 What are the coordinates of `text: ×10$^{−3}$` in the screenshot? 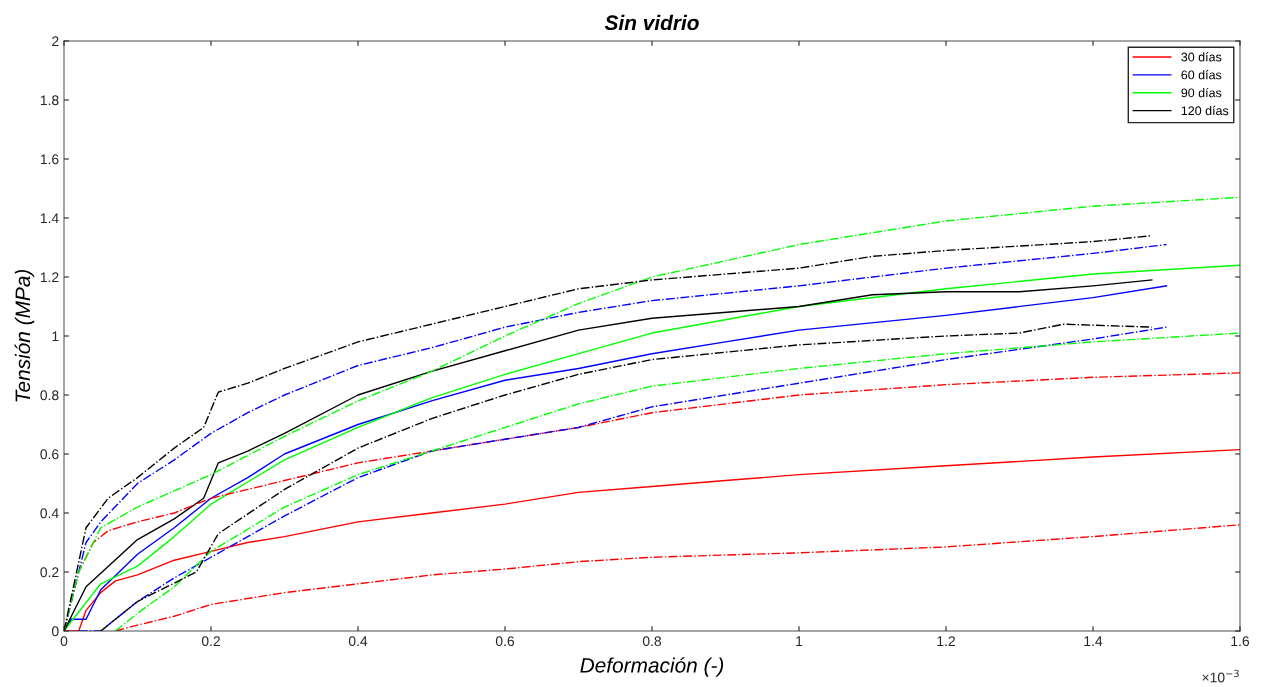 It's located at (1220, 676).